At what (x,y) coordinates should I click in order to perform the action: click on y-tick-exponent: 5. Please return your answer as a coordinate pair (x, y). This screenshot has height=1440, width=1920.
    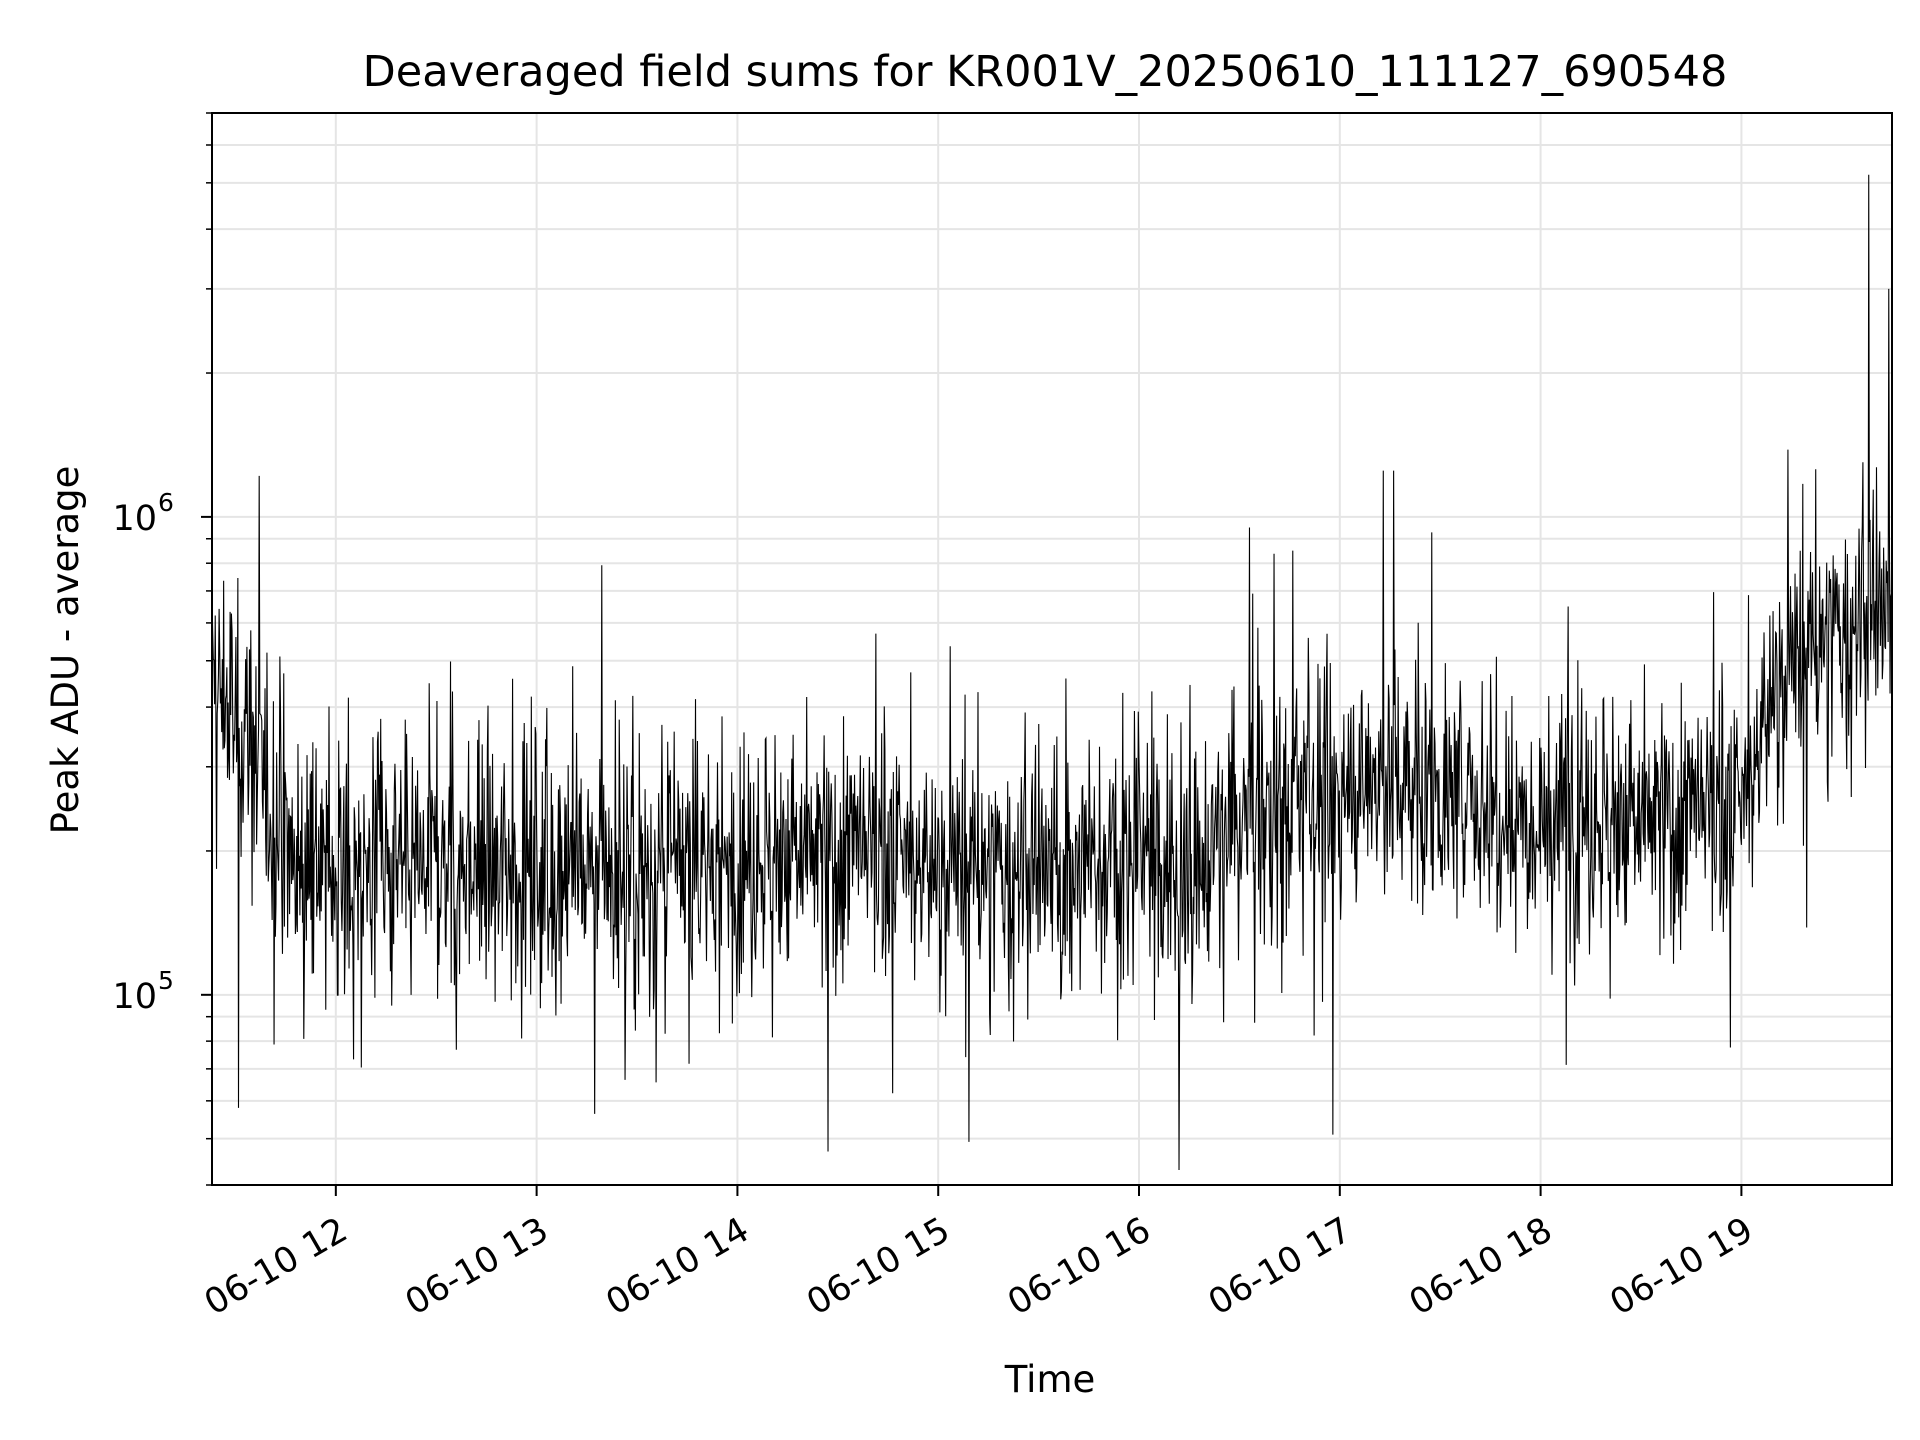
    Looking at the image, I should click on (166, 980).